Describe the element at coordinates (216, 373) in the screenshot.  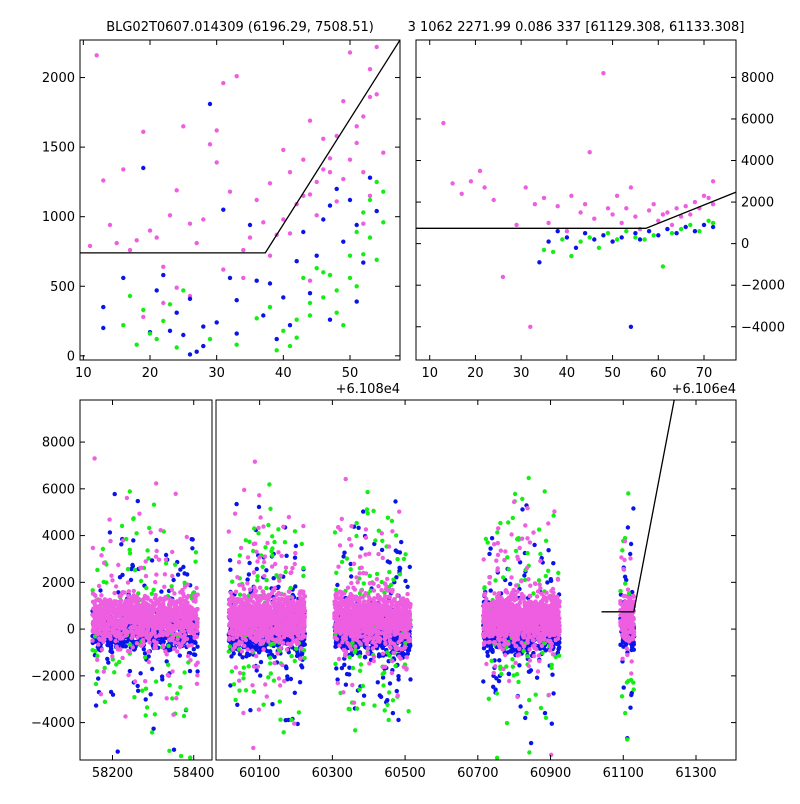
I see `zoom-xtick-label: 30` at that location.